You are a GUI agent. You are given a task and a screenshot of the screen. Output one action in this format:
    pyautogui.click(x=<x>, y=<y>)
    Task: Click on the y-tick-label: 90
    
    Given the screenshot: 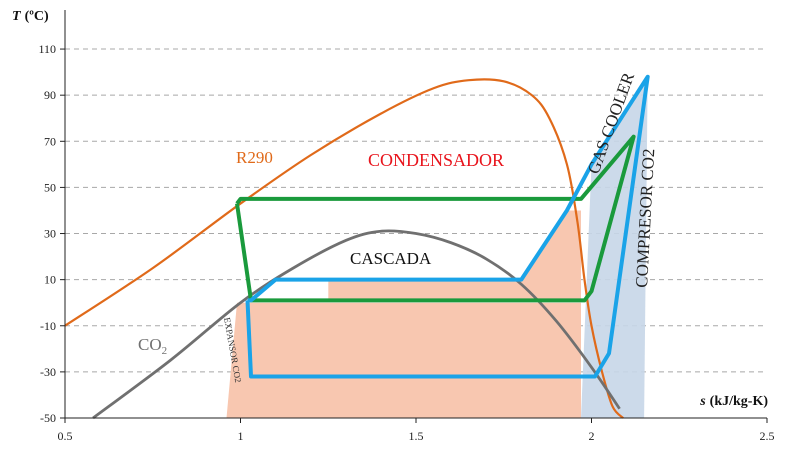 What is the action you would take?
    pyautogui.click(x=50, y=95)
    